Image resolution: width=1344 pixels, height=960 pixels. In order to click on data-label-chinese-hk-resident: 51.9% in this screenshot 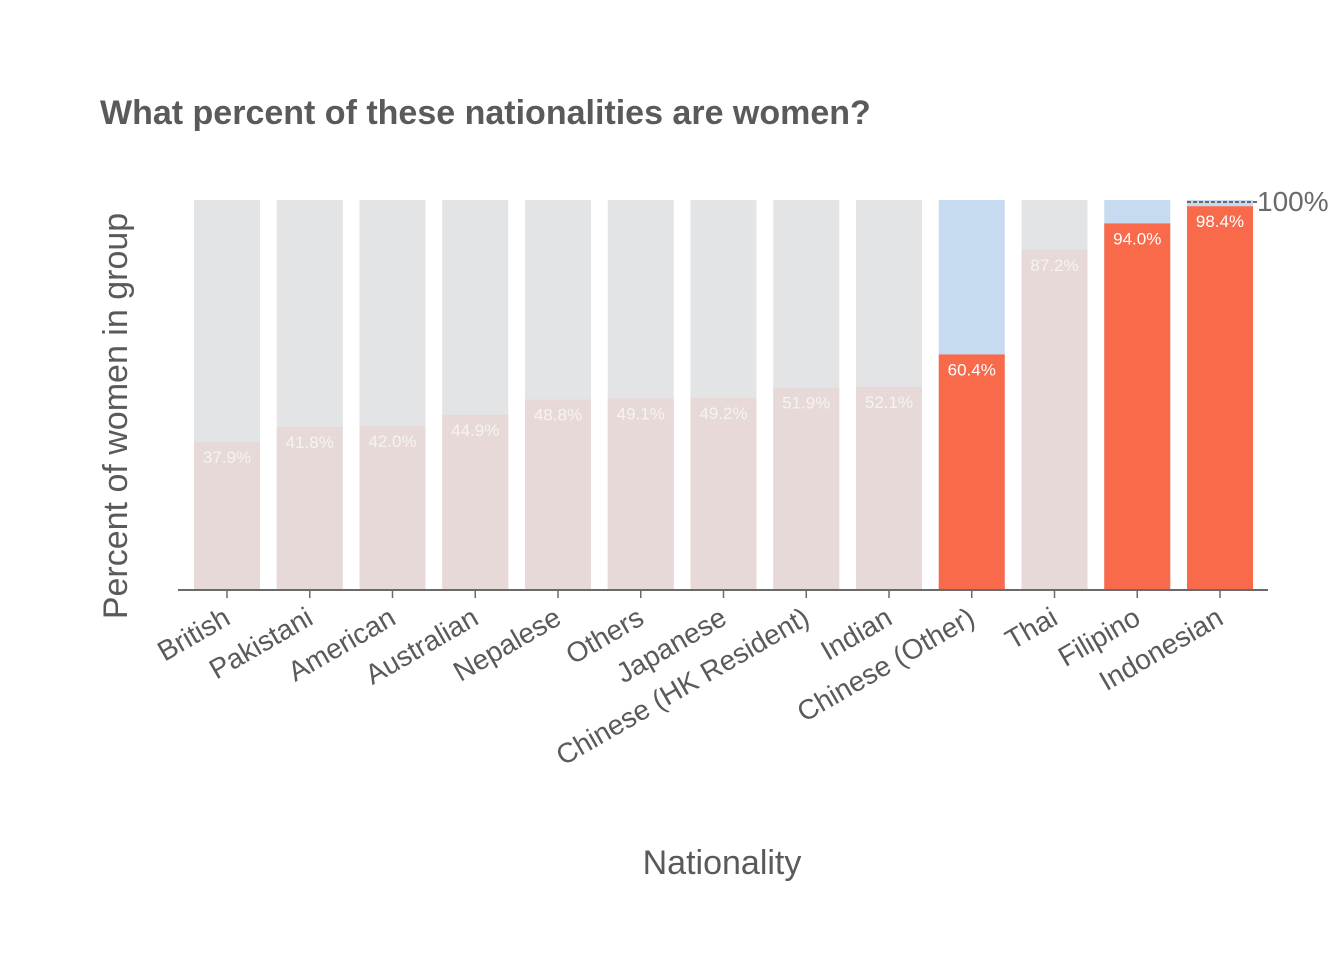, I will do `click(806, 403)`.